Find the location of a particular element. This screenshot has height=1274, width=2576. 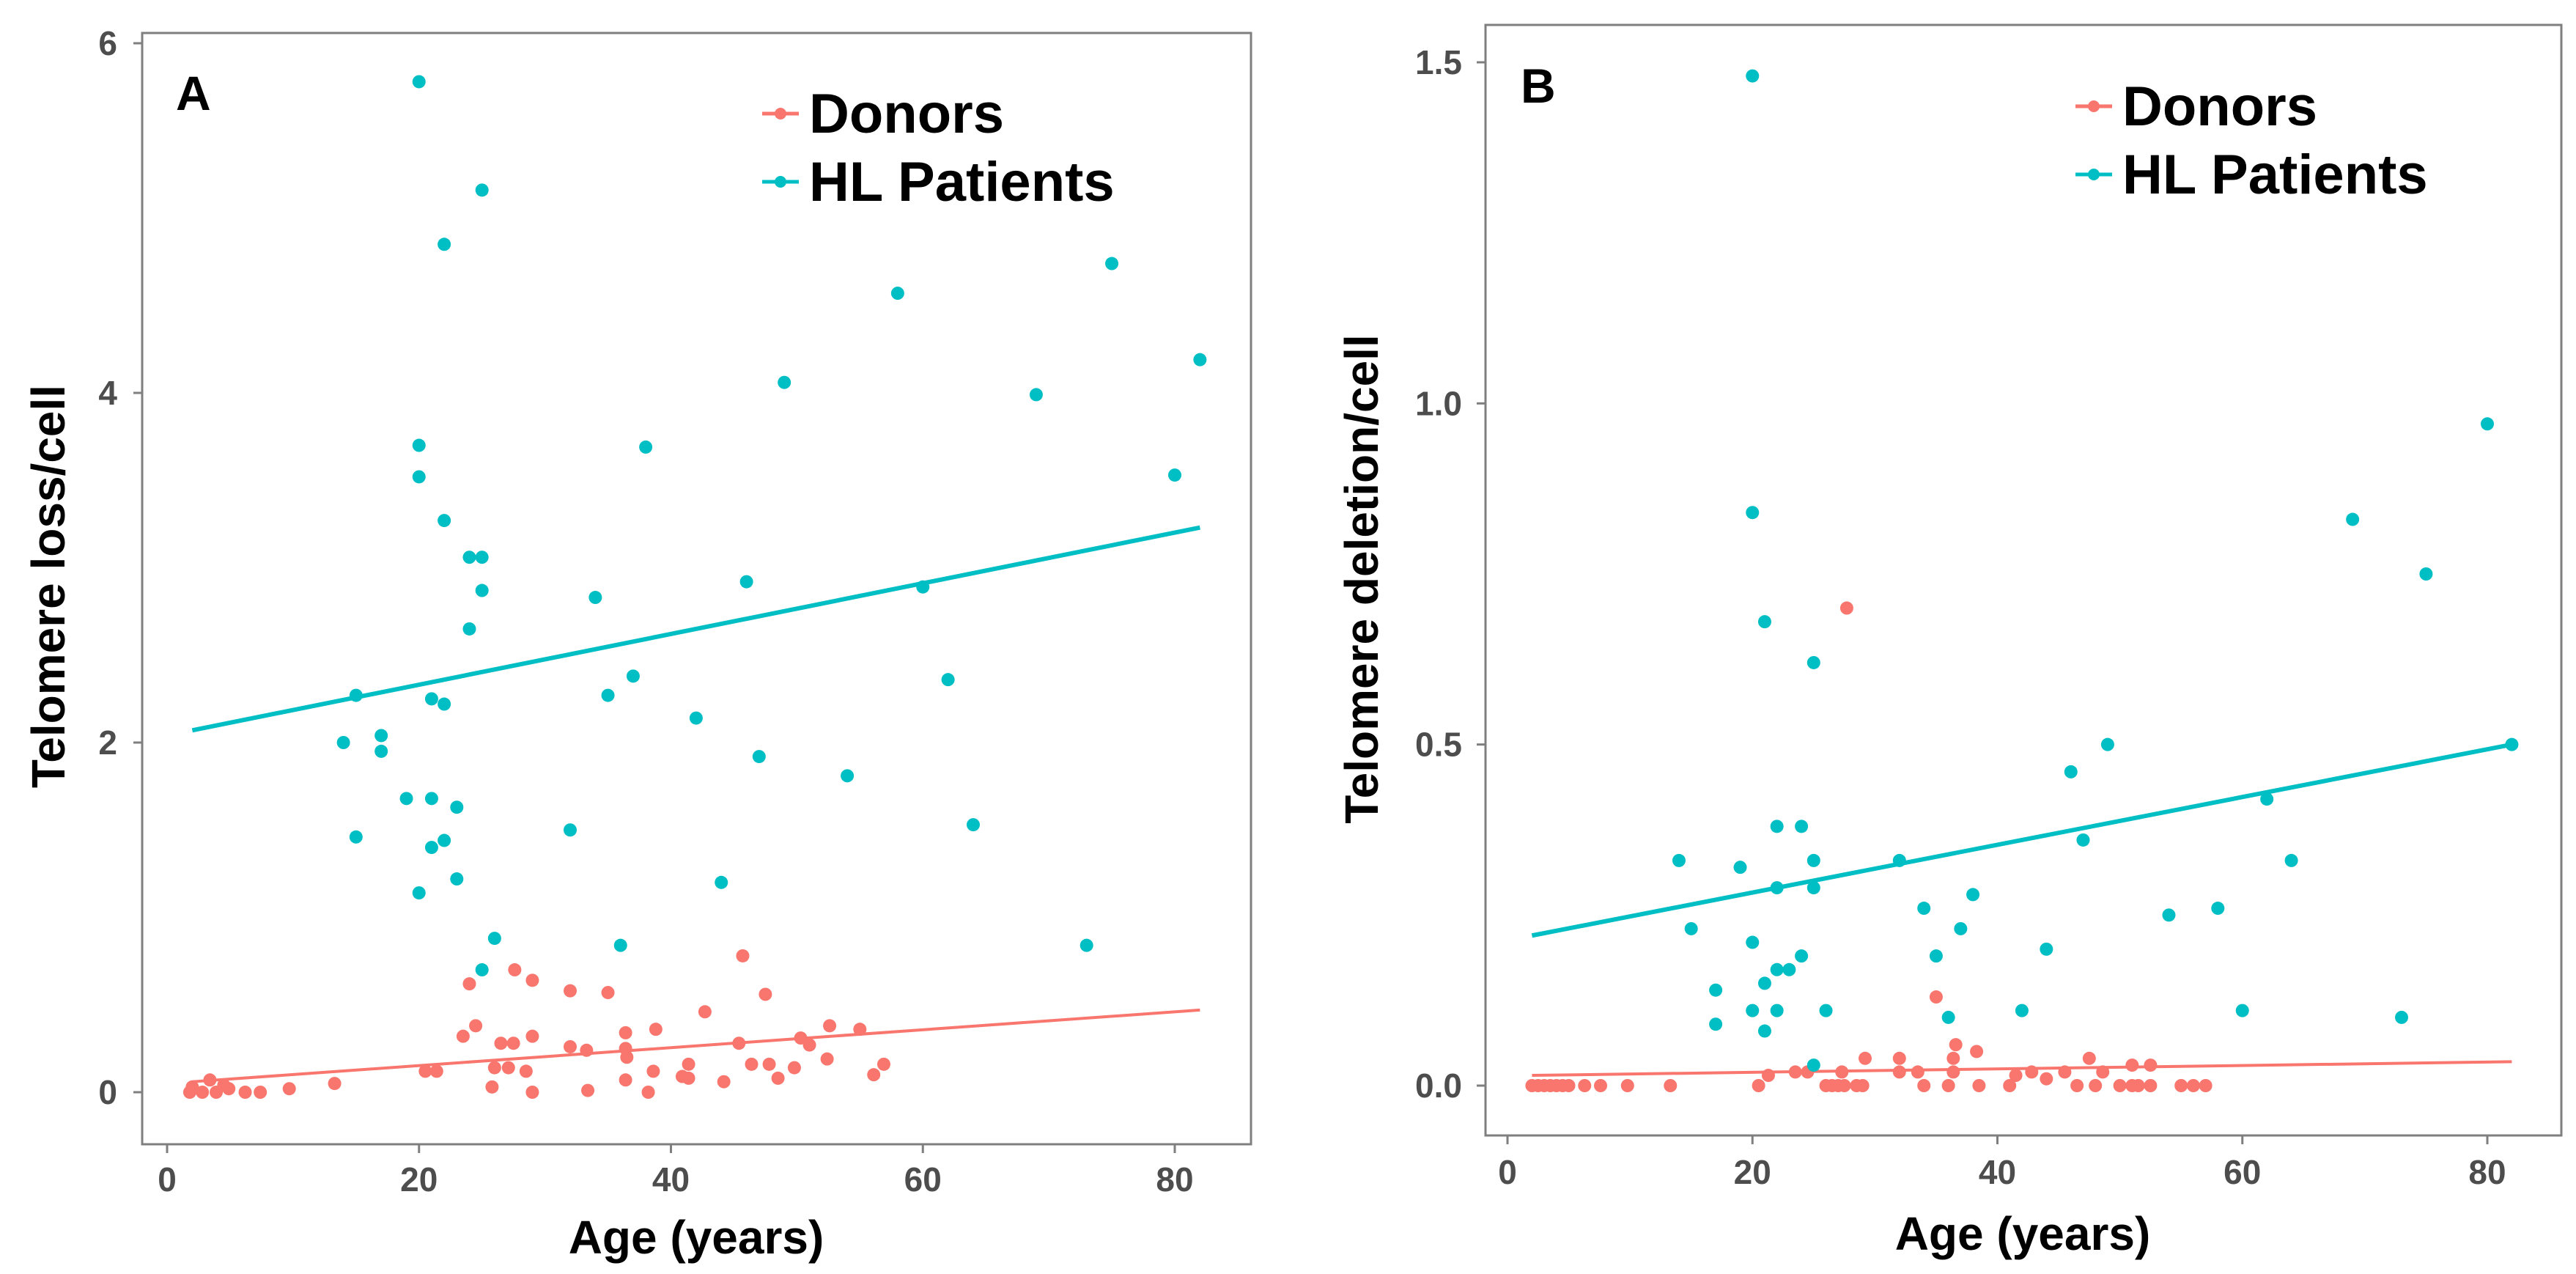

legend-label: Donors is located at coordinates (2219, 107).